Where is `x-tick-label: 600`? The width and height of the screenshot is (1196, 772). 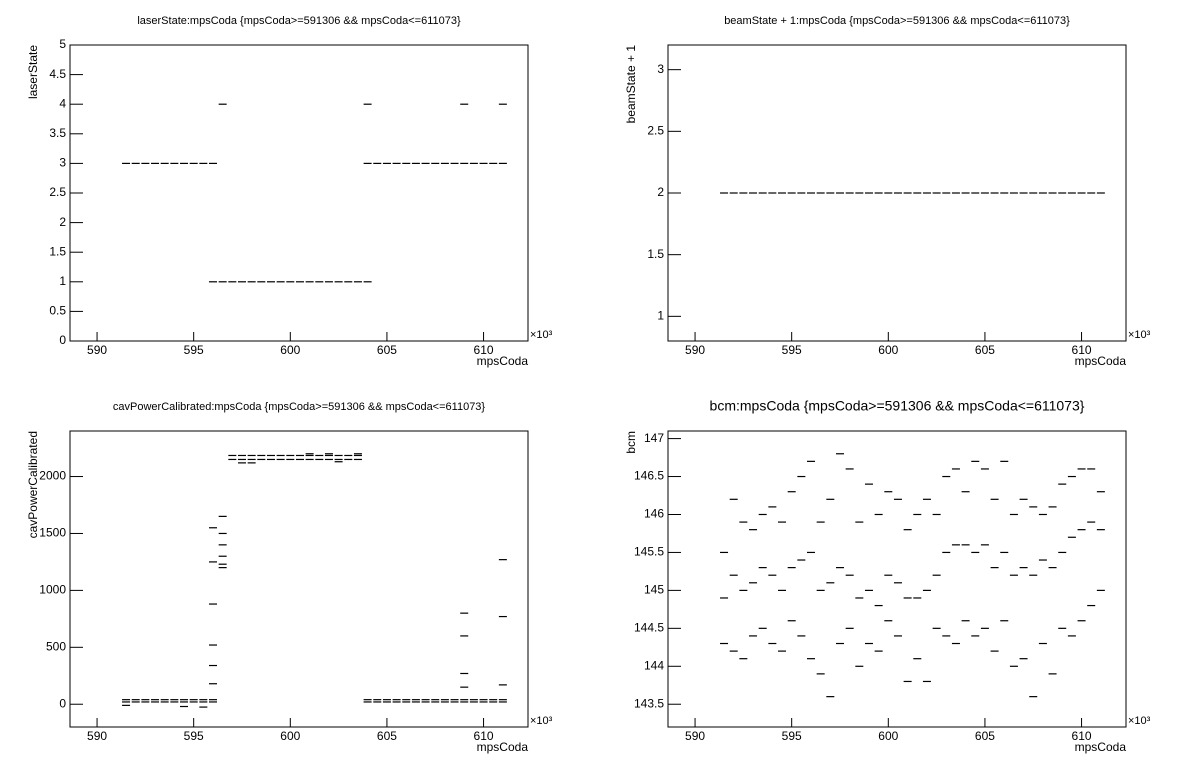
x-tick-label: 600 is located at coordinates (888, 736).